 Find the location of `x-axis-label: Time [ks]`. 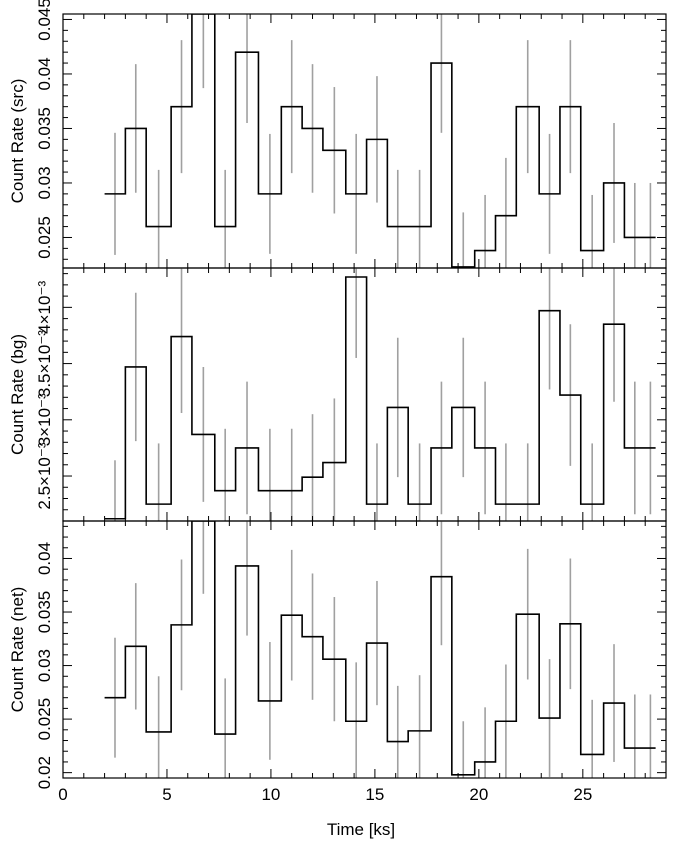

x-axis-label: Time [ks] is located at coordinates (361, 829).